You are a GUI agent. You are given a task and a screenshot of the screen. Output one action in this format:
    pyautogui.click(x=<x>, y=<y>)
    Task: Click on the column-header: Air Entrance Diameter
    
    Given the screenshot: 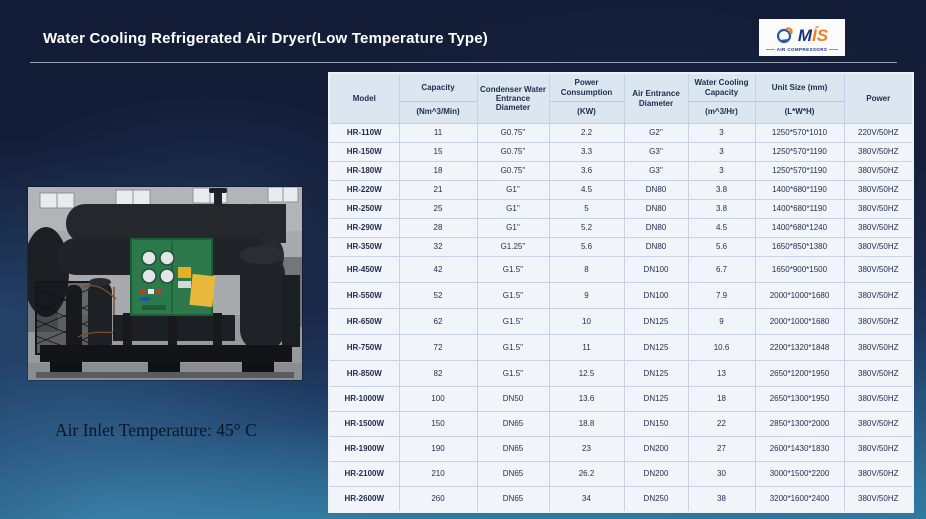 What is the action you would take?
    pyautogui.click(x=656, y=98)
    